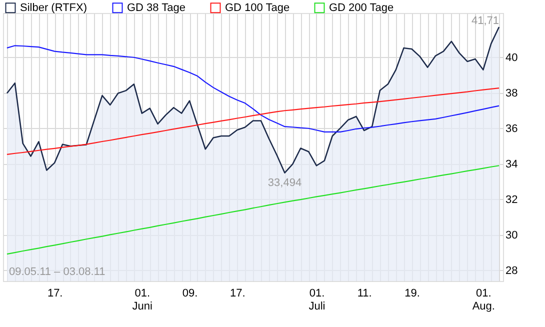 The height and width of the screenshot is (327, 545). I want to click on annotation: 41,71, so click(485, 21).